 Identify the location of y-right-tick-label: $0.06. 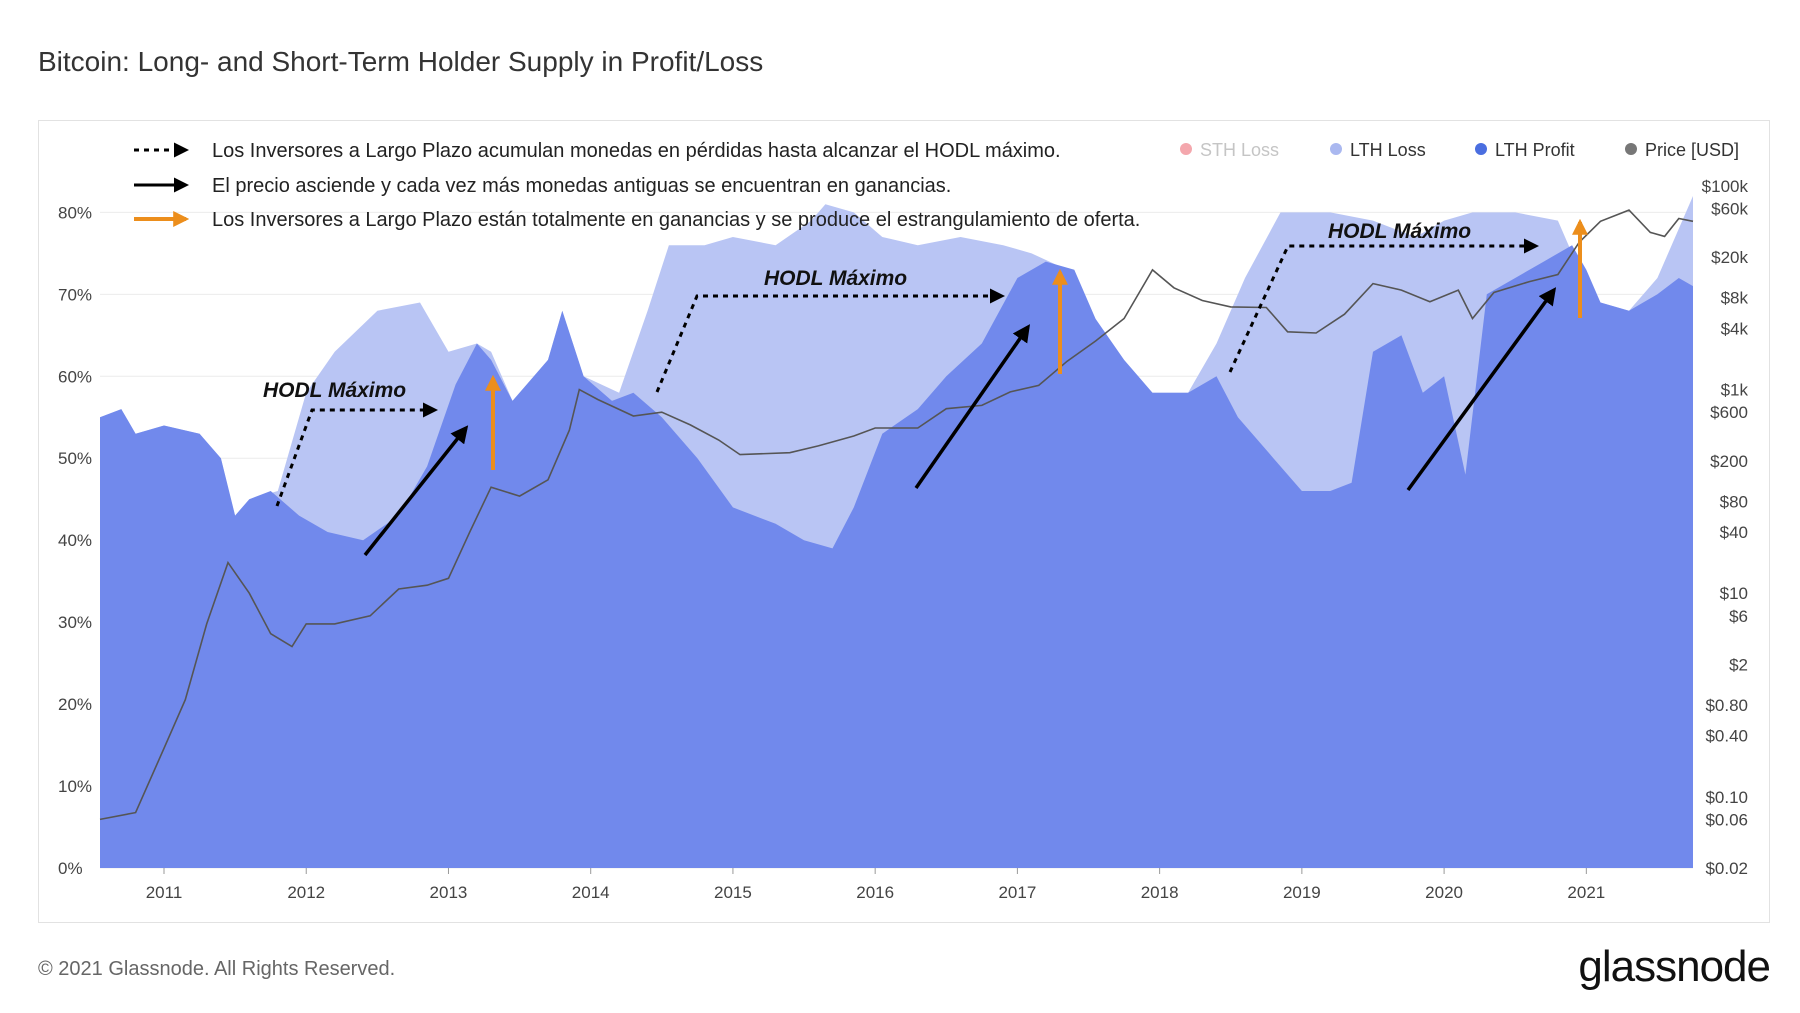
(1726, 819).